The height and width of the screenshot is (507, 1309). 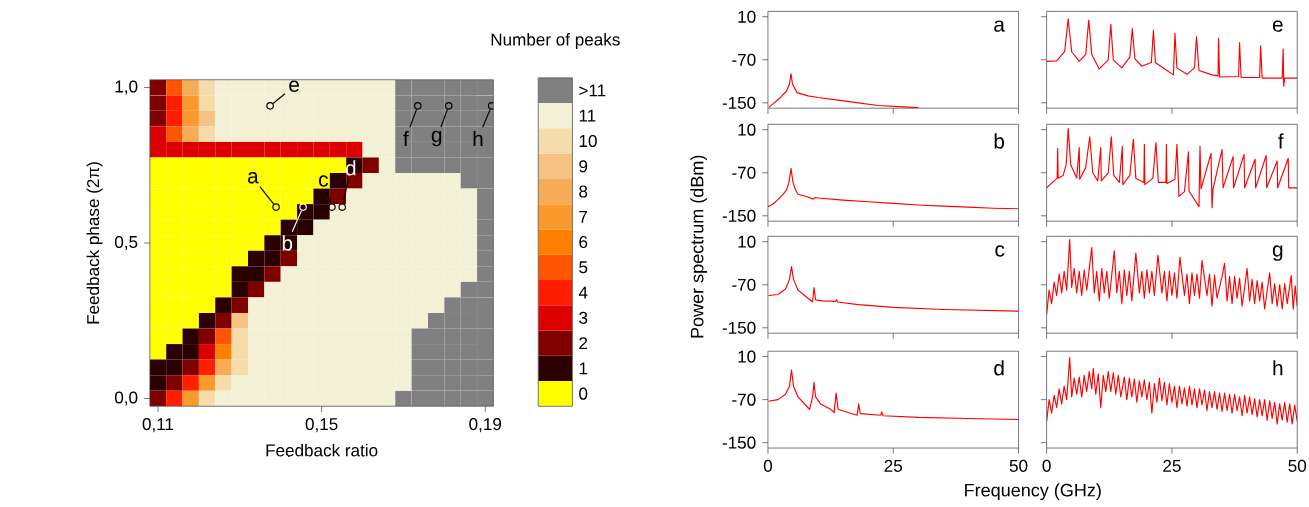 I want to click on y-tick-label: 0,5, so click(x=126, y=243).